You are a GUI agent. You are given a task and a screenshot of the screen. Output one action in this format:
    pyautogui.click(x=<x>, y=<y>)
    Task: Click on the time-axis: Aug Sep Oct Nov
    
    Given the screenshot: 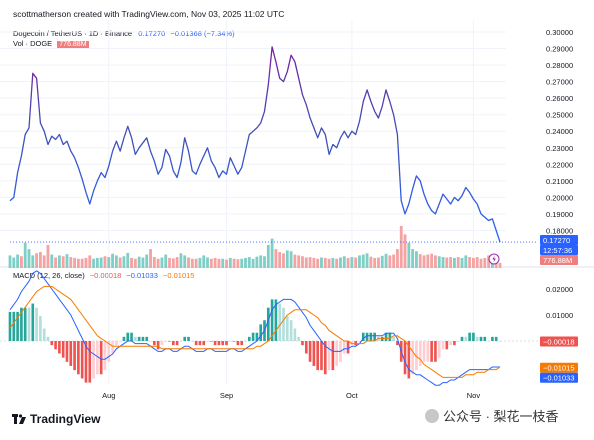 What is the action you would take?
    pyautogui.click(x=291, y=395)
    